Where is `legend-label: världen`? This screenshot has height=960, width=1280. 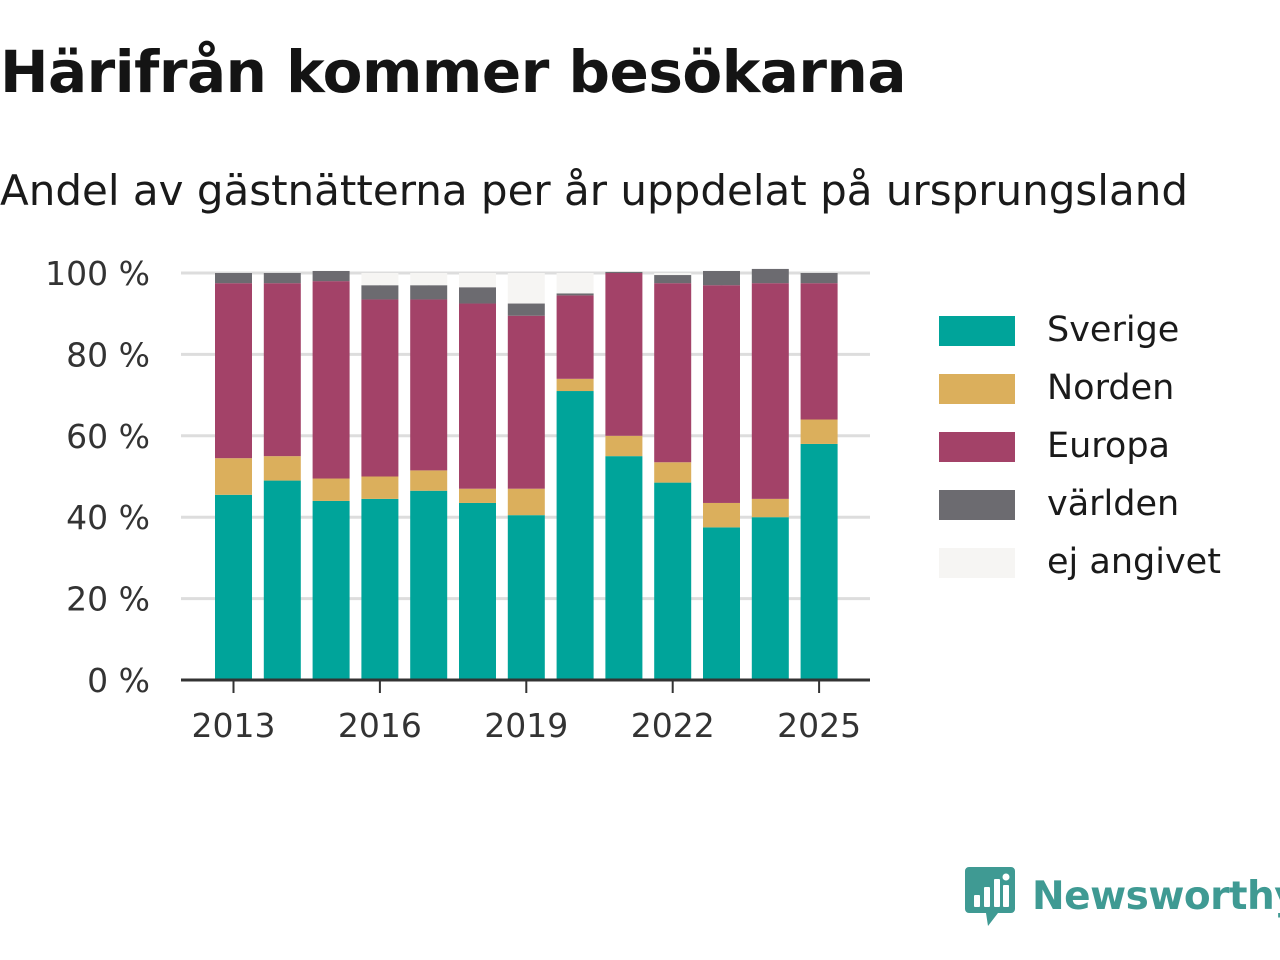 legend-label: världen is located at coordinates (1113, 504).